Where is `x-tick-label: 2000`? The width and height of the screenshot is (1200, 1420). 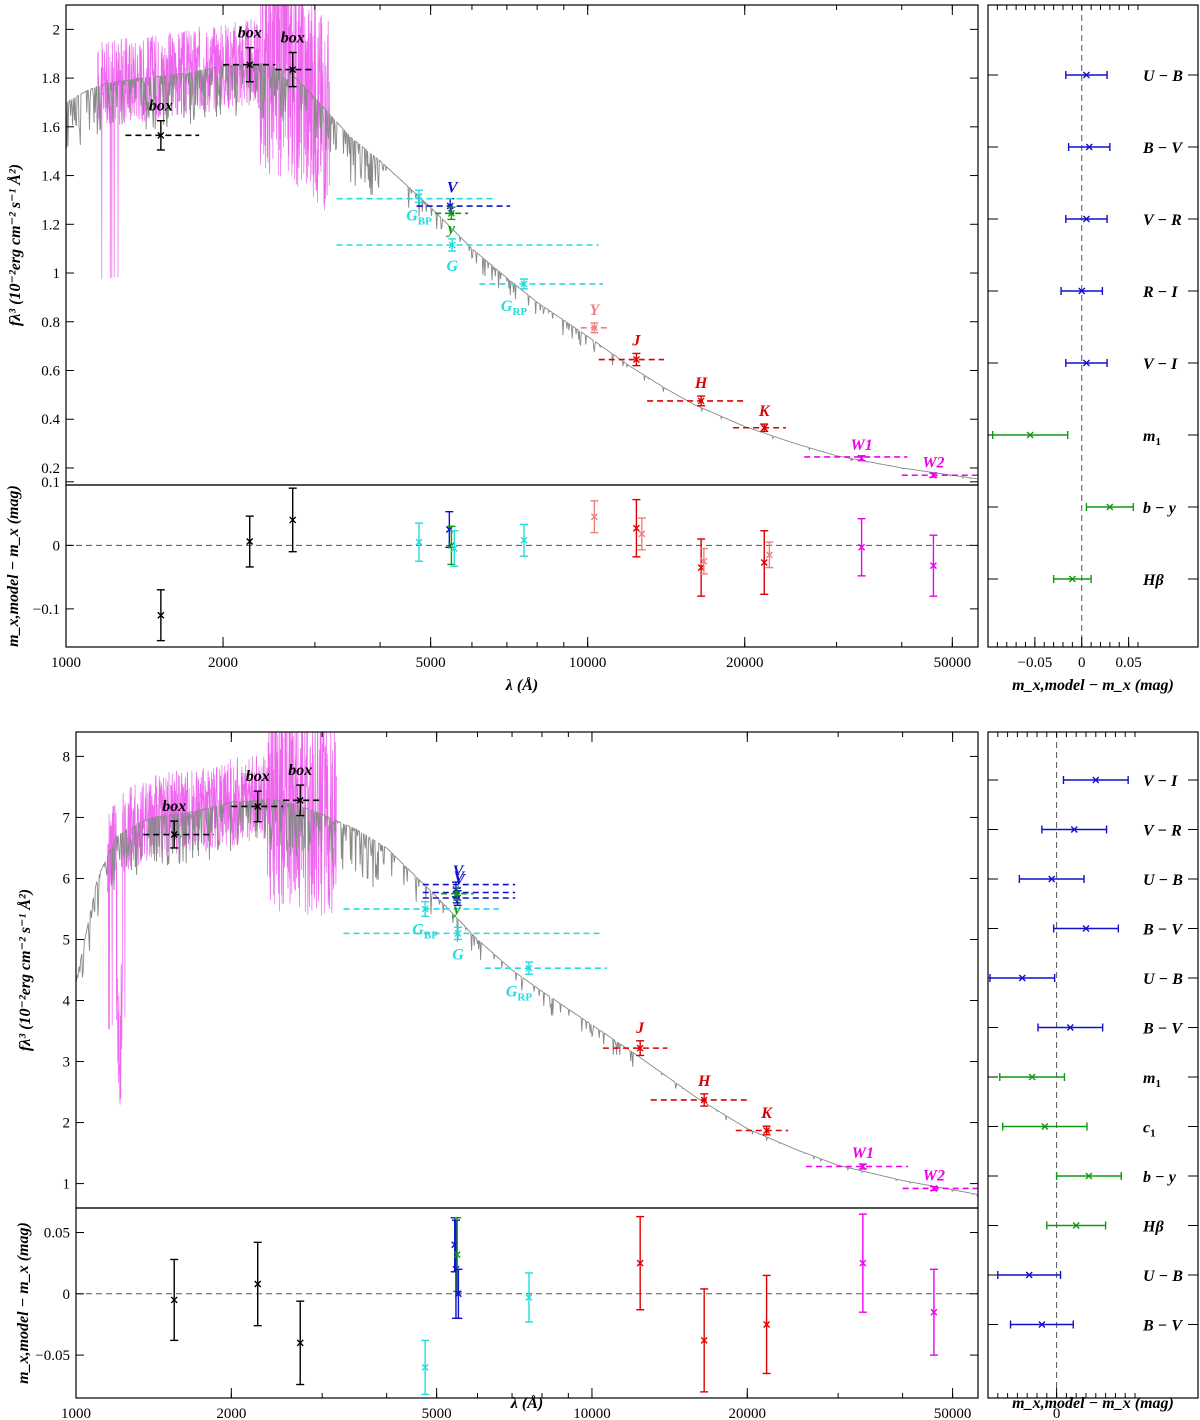 x-tick-label: 2000 is located at coordinates (231, 1413).